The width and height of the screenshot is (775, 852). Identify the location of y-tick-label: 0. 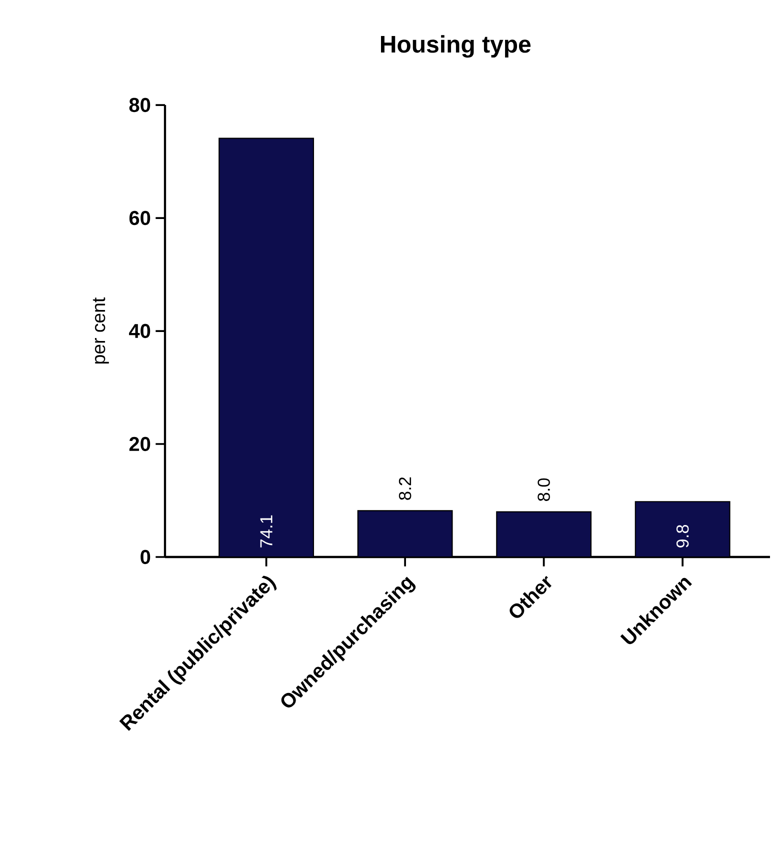
(145, 557).